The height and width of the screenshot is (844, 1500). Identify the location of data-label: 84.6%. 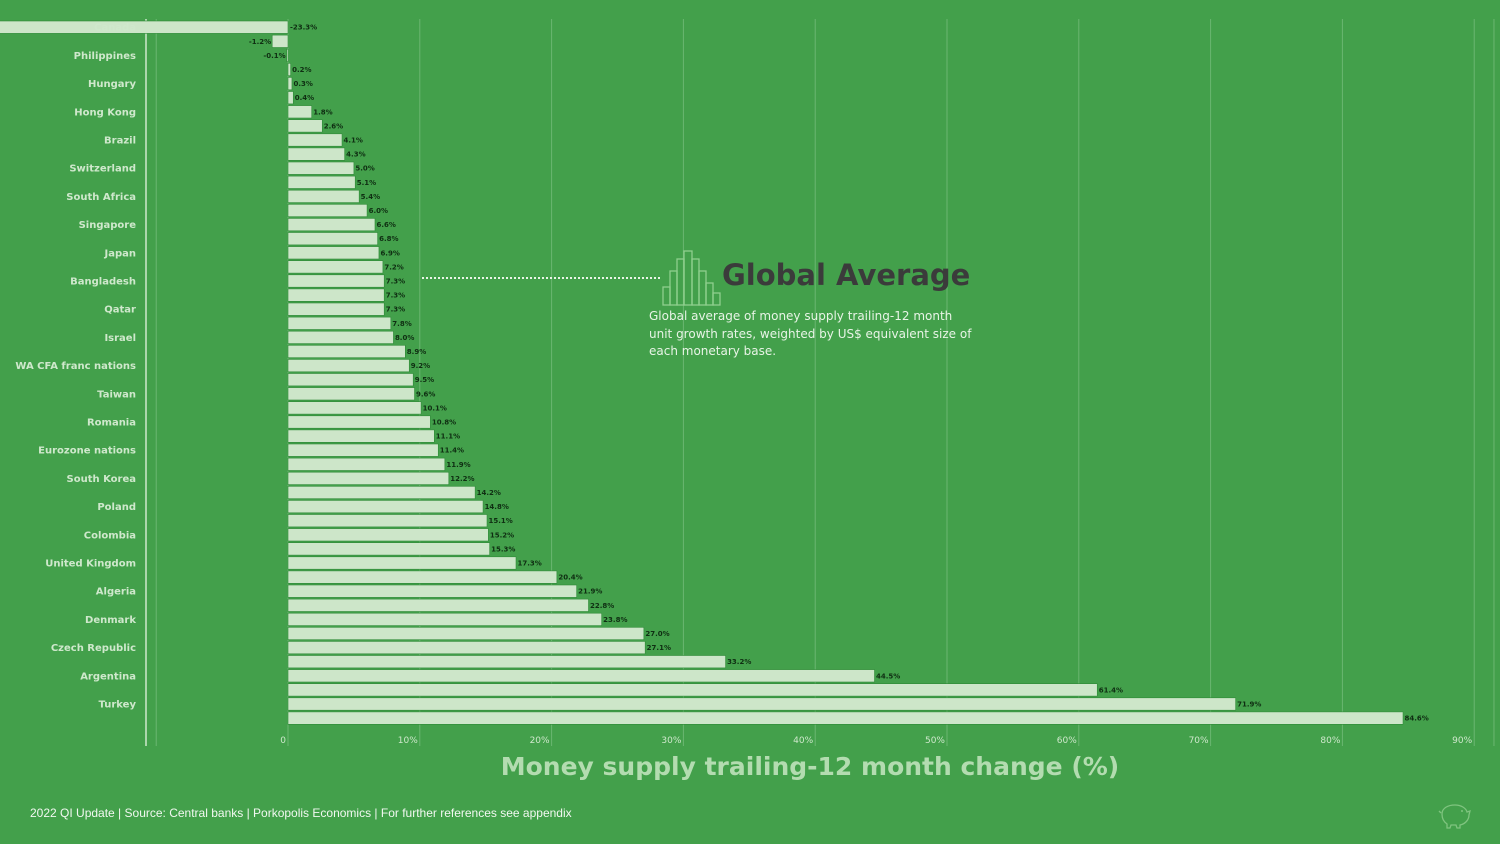
(1417, 719).